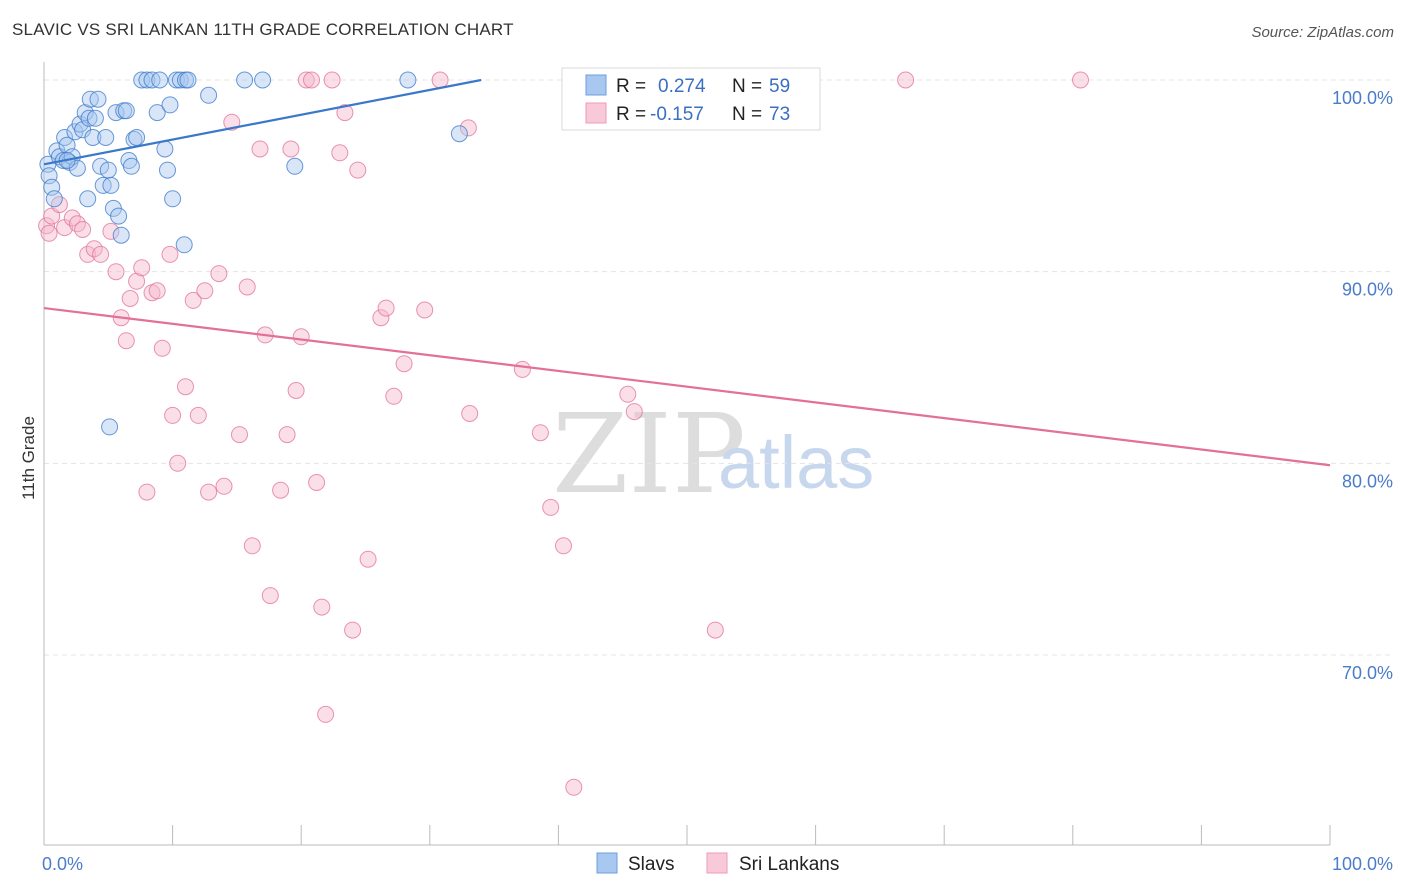  What do you see at coordinates (779, 86) in the screenshot?
I see `legend-n-value-slavs: 59` at bounding box center [779, 86].